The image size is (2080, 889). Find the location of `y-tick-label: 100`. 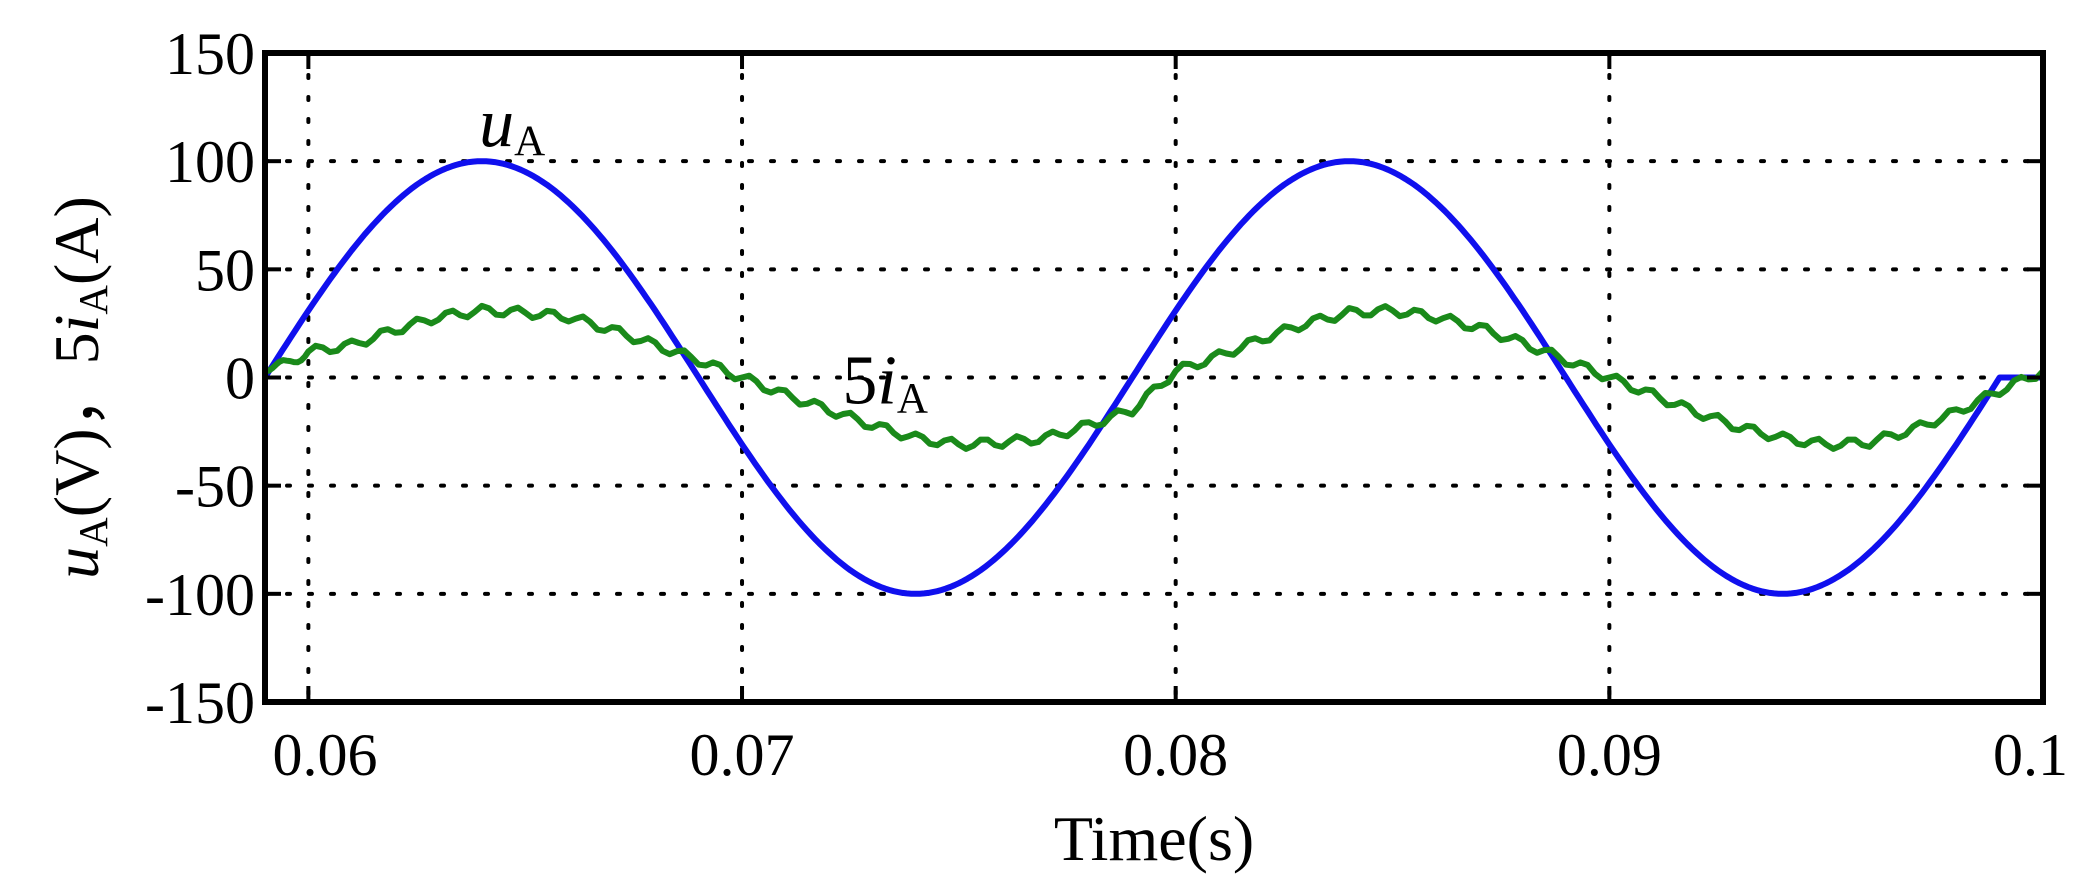

y-tick-label: 100 is located at coordinates (210, 162).